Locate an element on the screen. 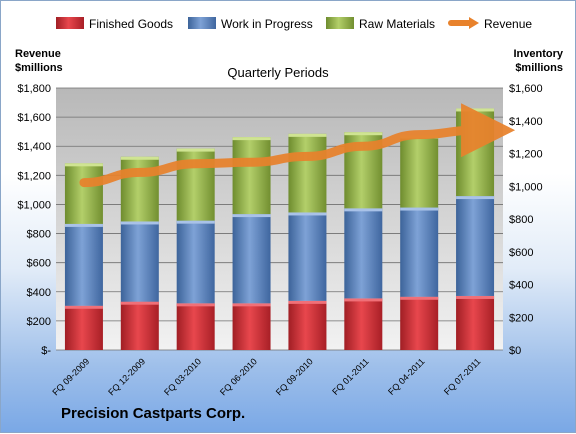 The width and height of the screenshot is (576, 434). right-tick-label: $800 is located at coordinates (521, 220).